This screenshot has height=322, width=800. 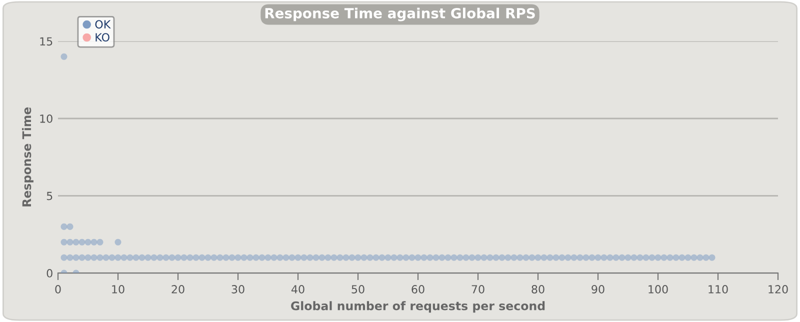 I want to click on y-axis-title: Response Time, so click(x=28, y=156).